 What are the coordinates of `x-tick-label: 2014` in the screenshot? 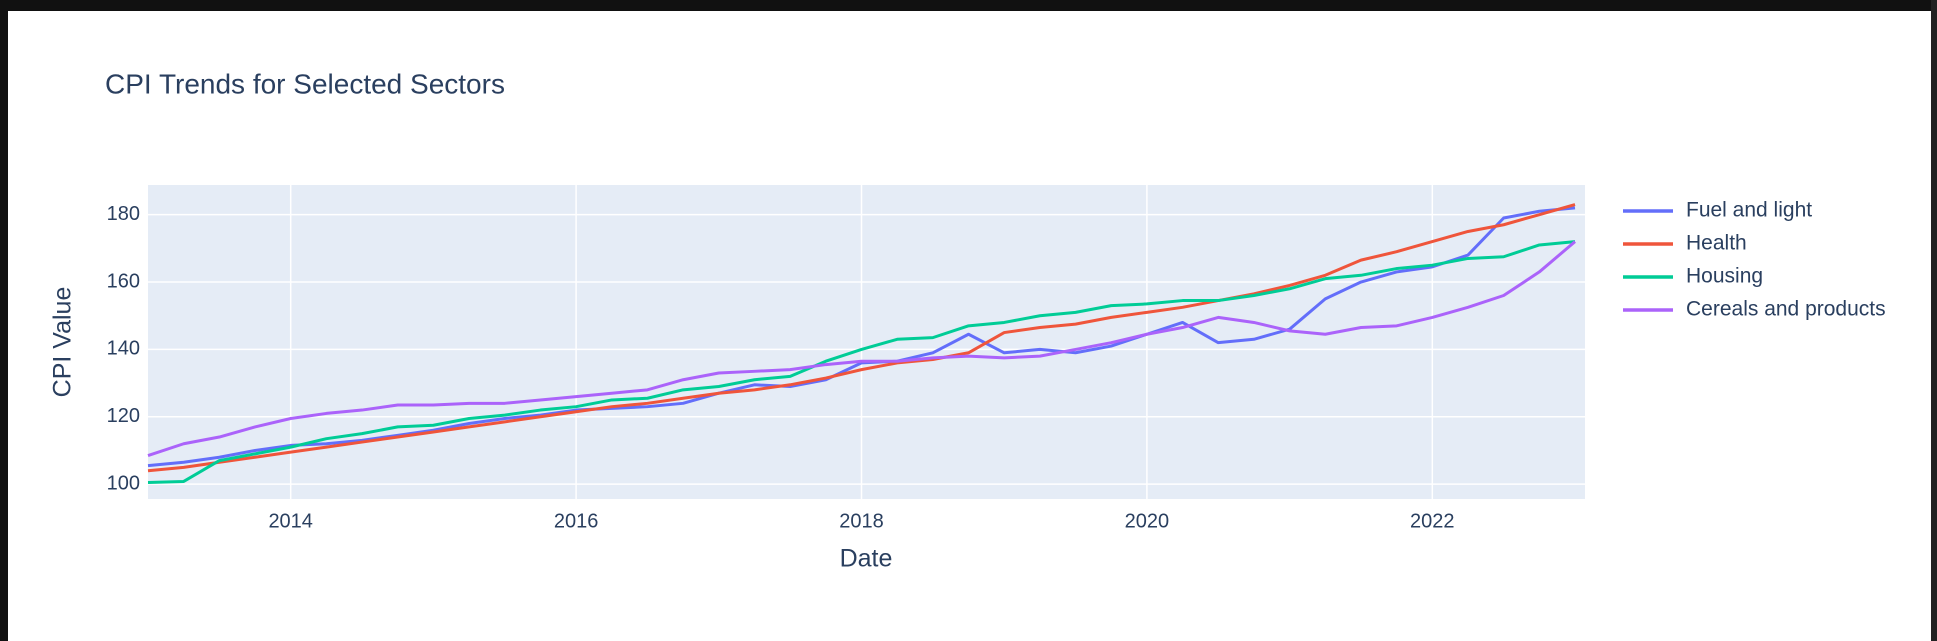 It's located at (290, 521).